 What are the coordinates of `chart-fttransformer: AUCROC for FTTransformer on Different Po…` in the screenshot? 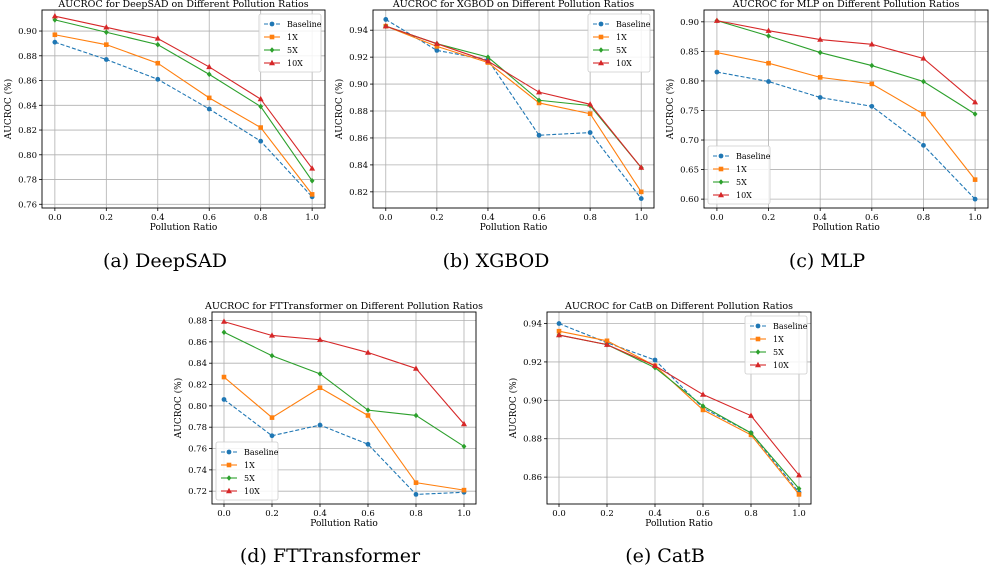 It's located at (328, 415).